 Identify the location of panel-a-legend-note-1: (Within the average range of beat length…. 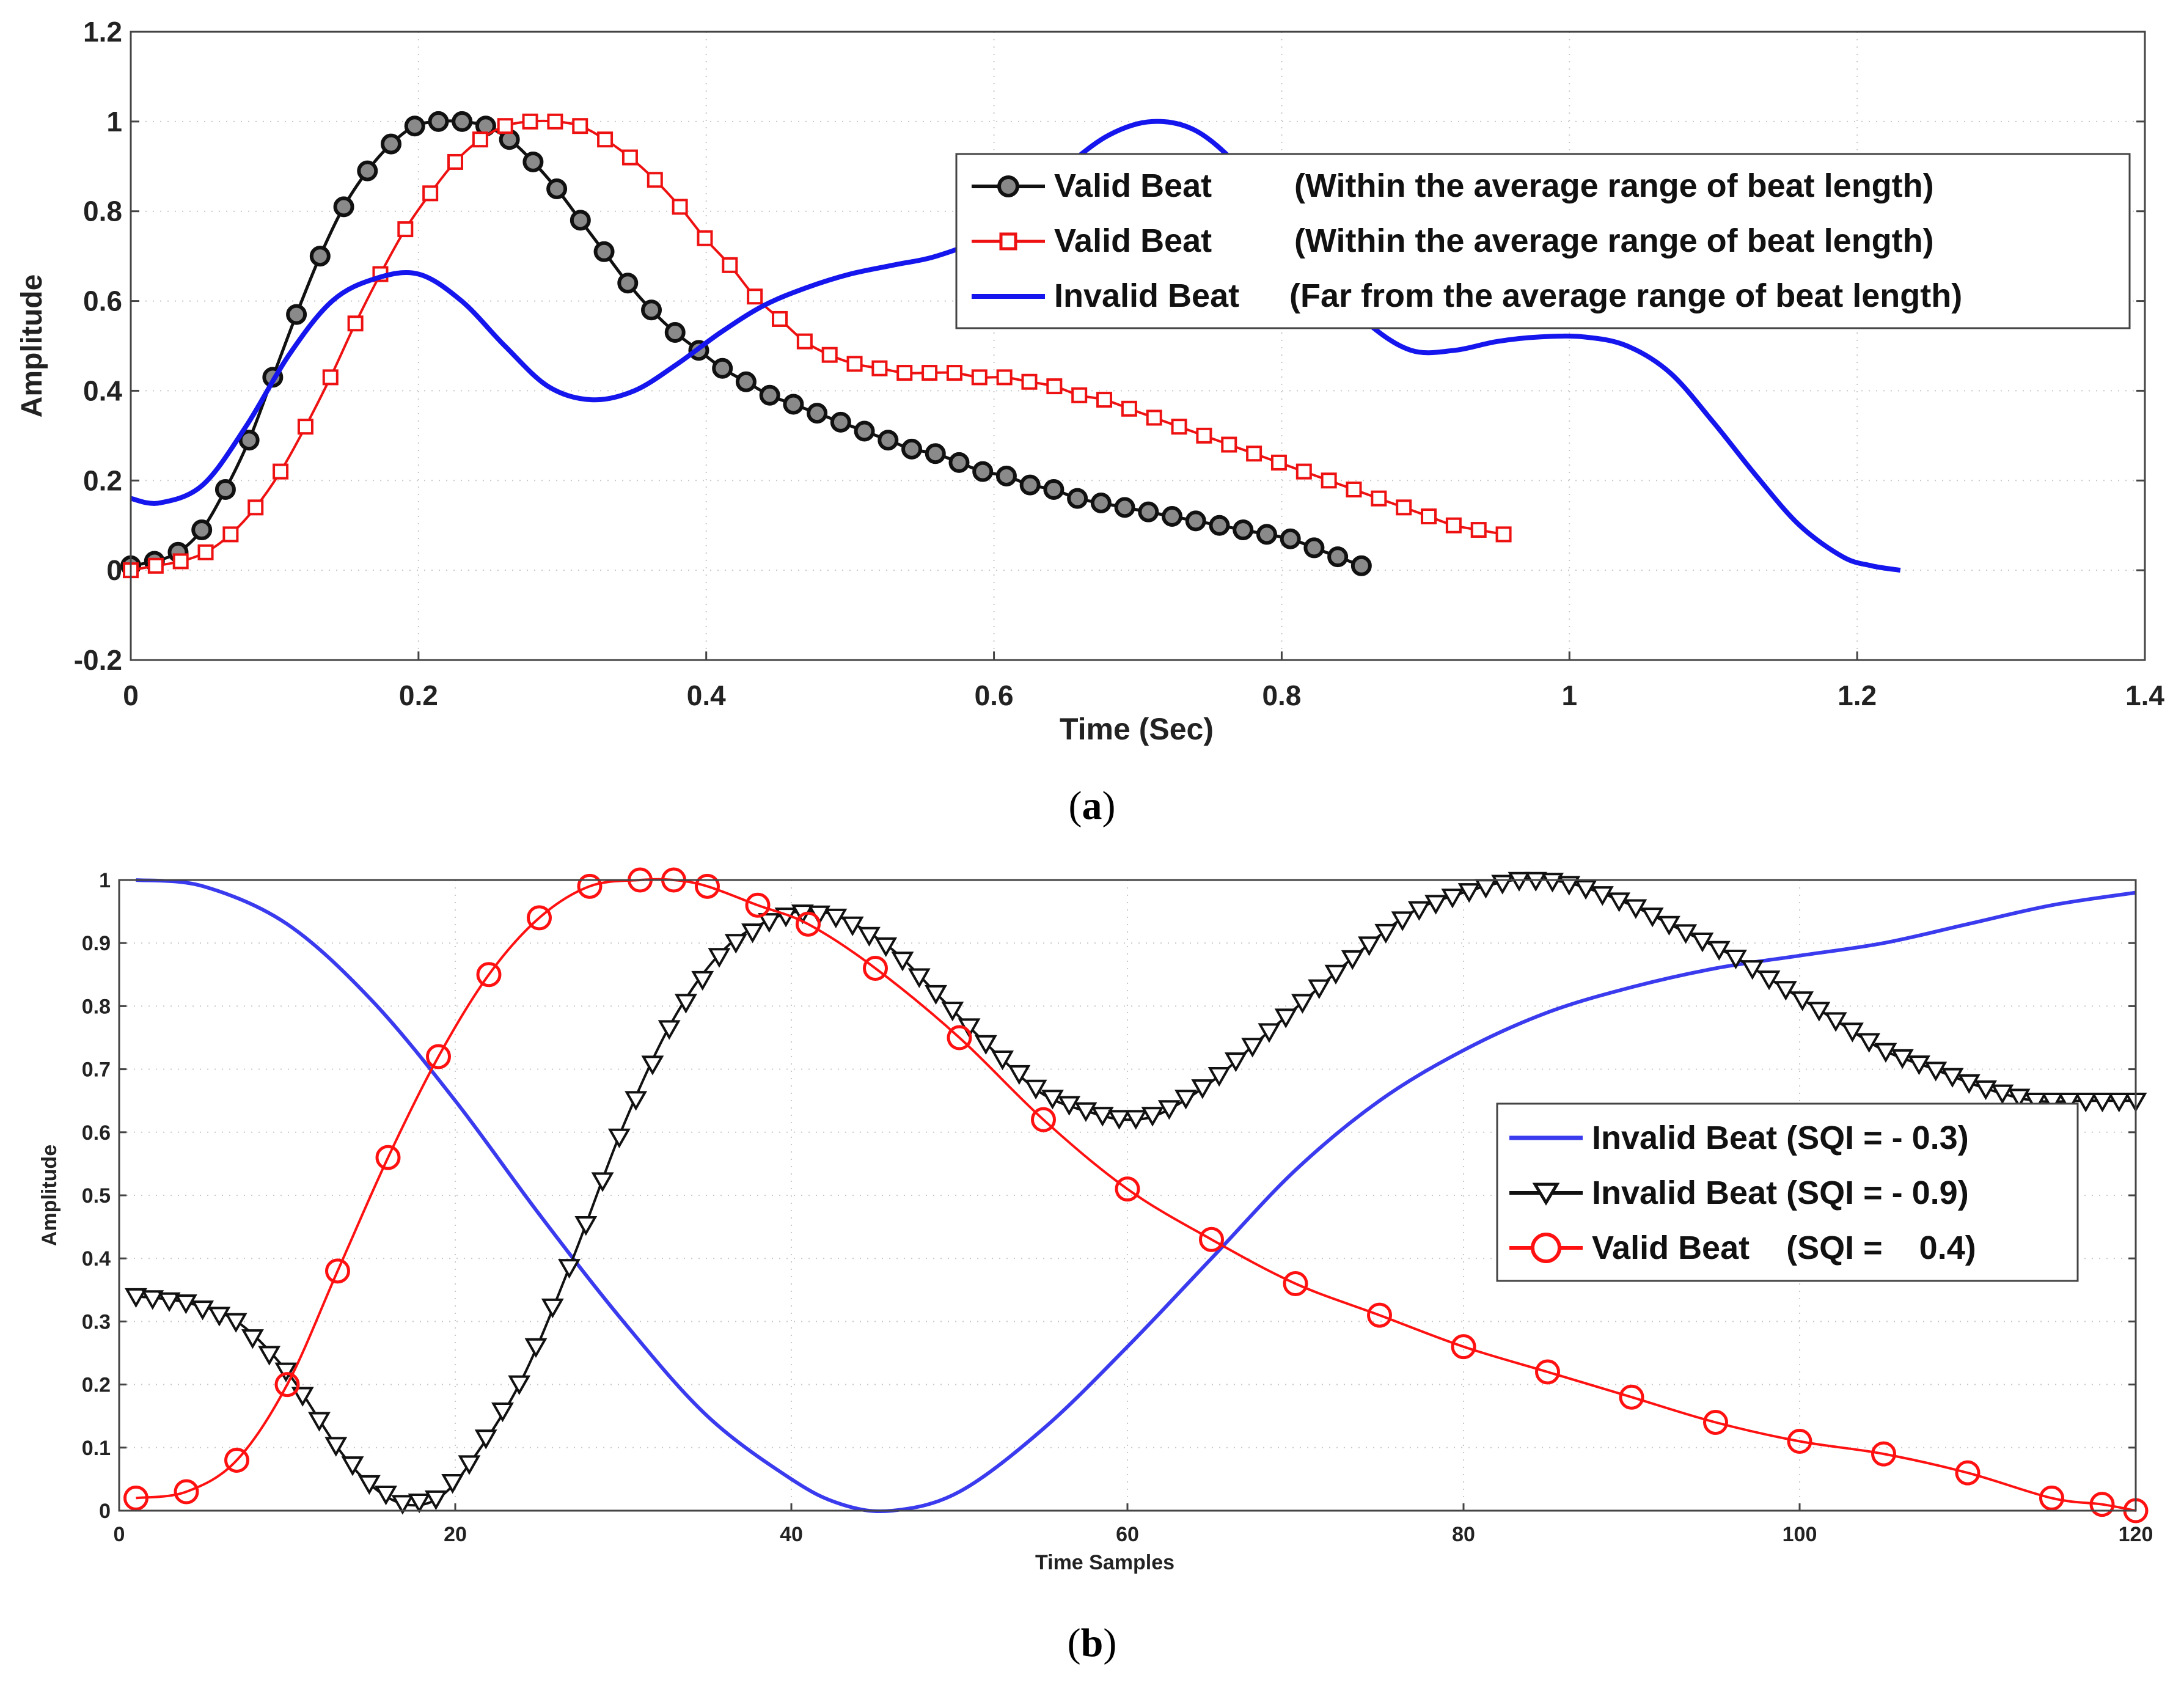
(1614, 186).